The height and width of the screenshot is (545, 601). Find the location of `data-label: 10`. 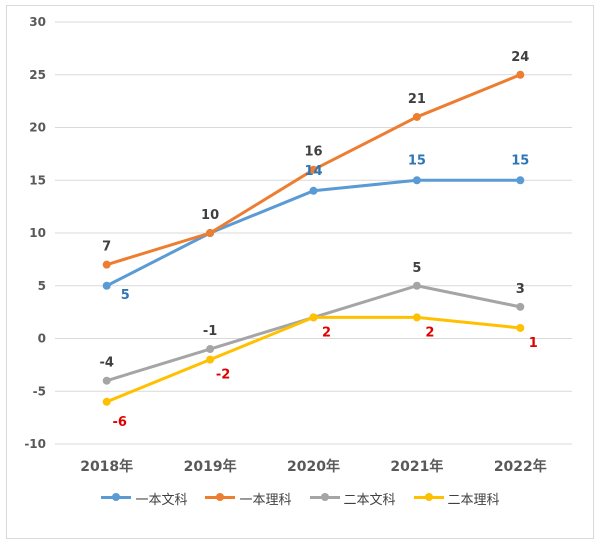

data-label: 10 is located at coordinates (210, 215).